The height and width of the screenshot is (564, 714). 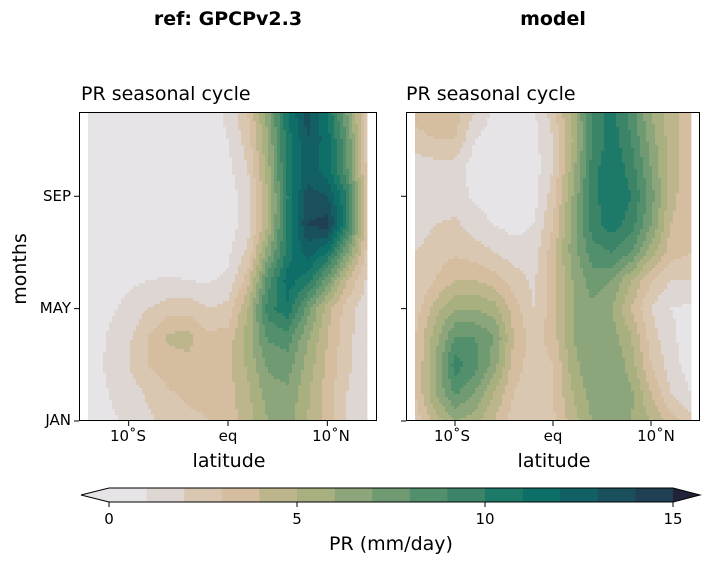 I want to click on colorbar-label: PR (mm/day), so click(x=391, y=544).